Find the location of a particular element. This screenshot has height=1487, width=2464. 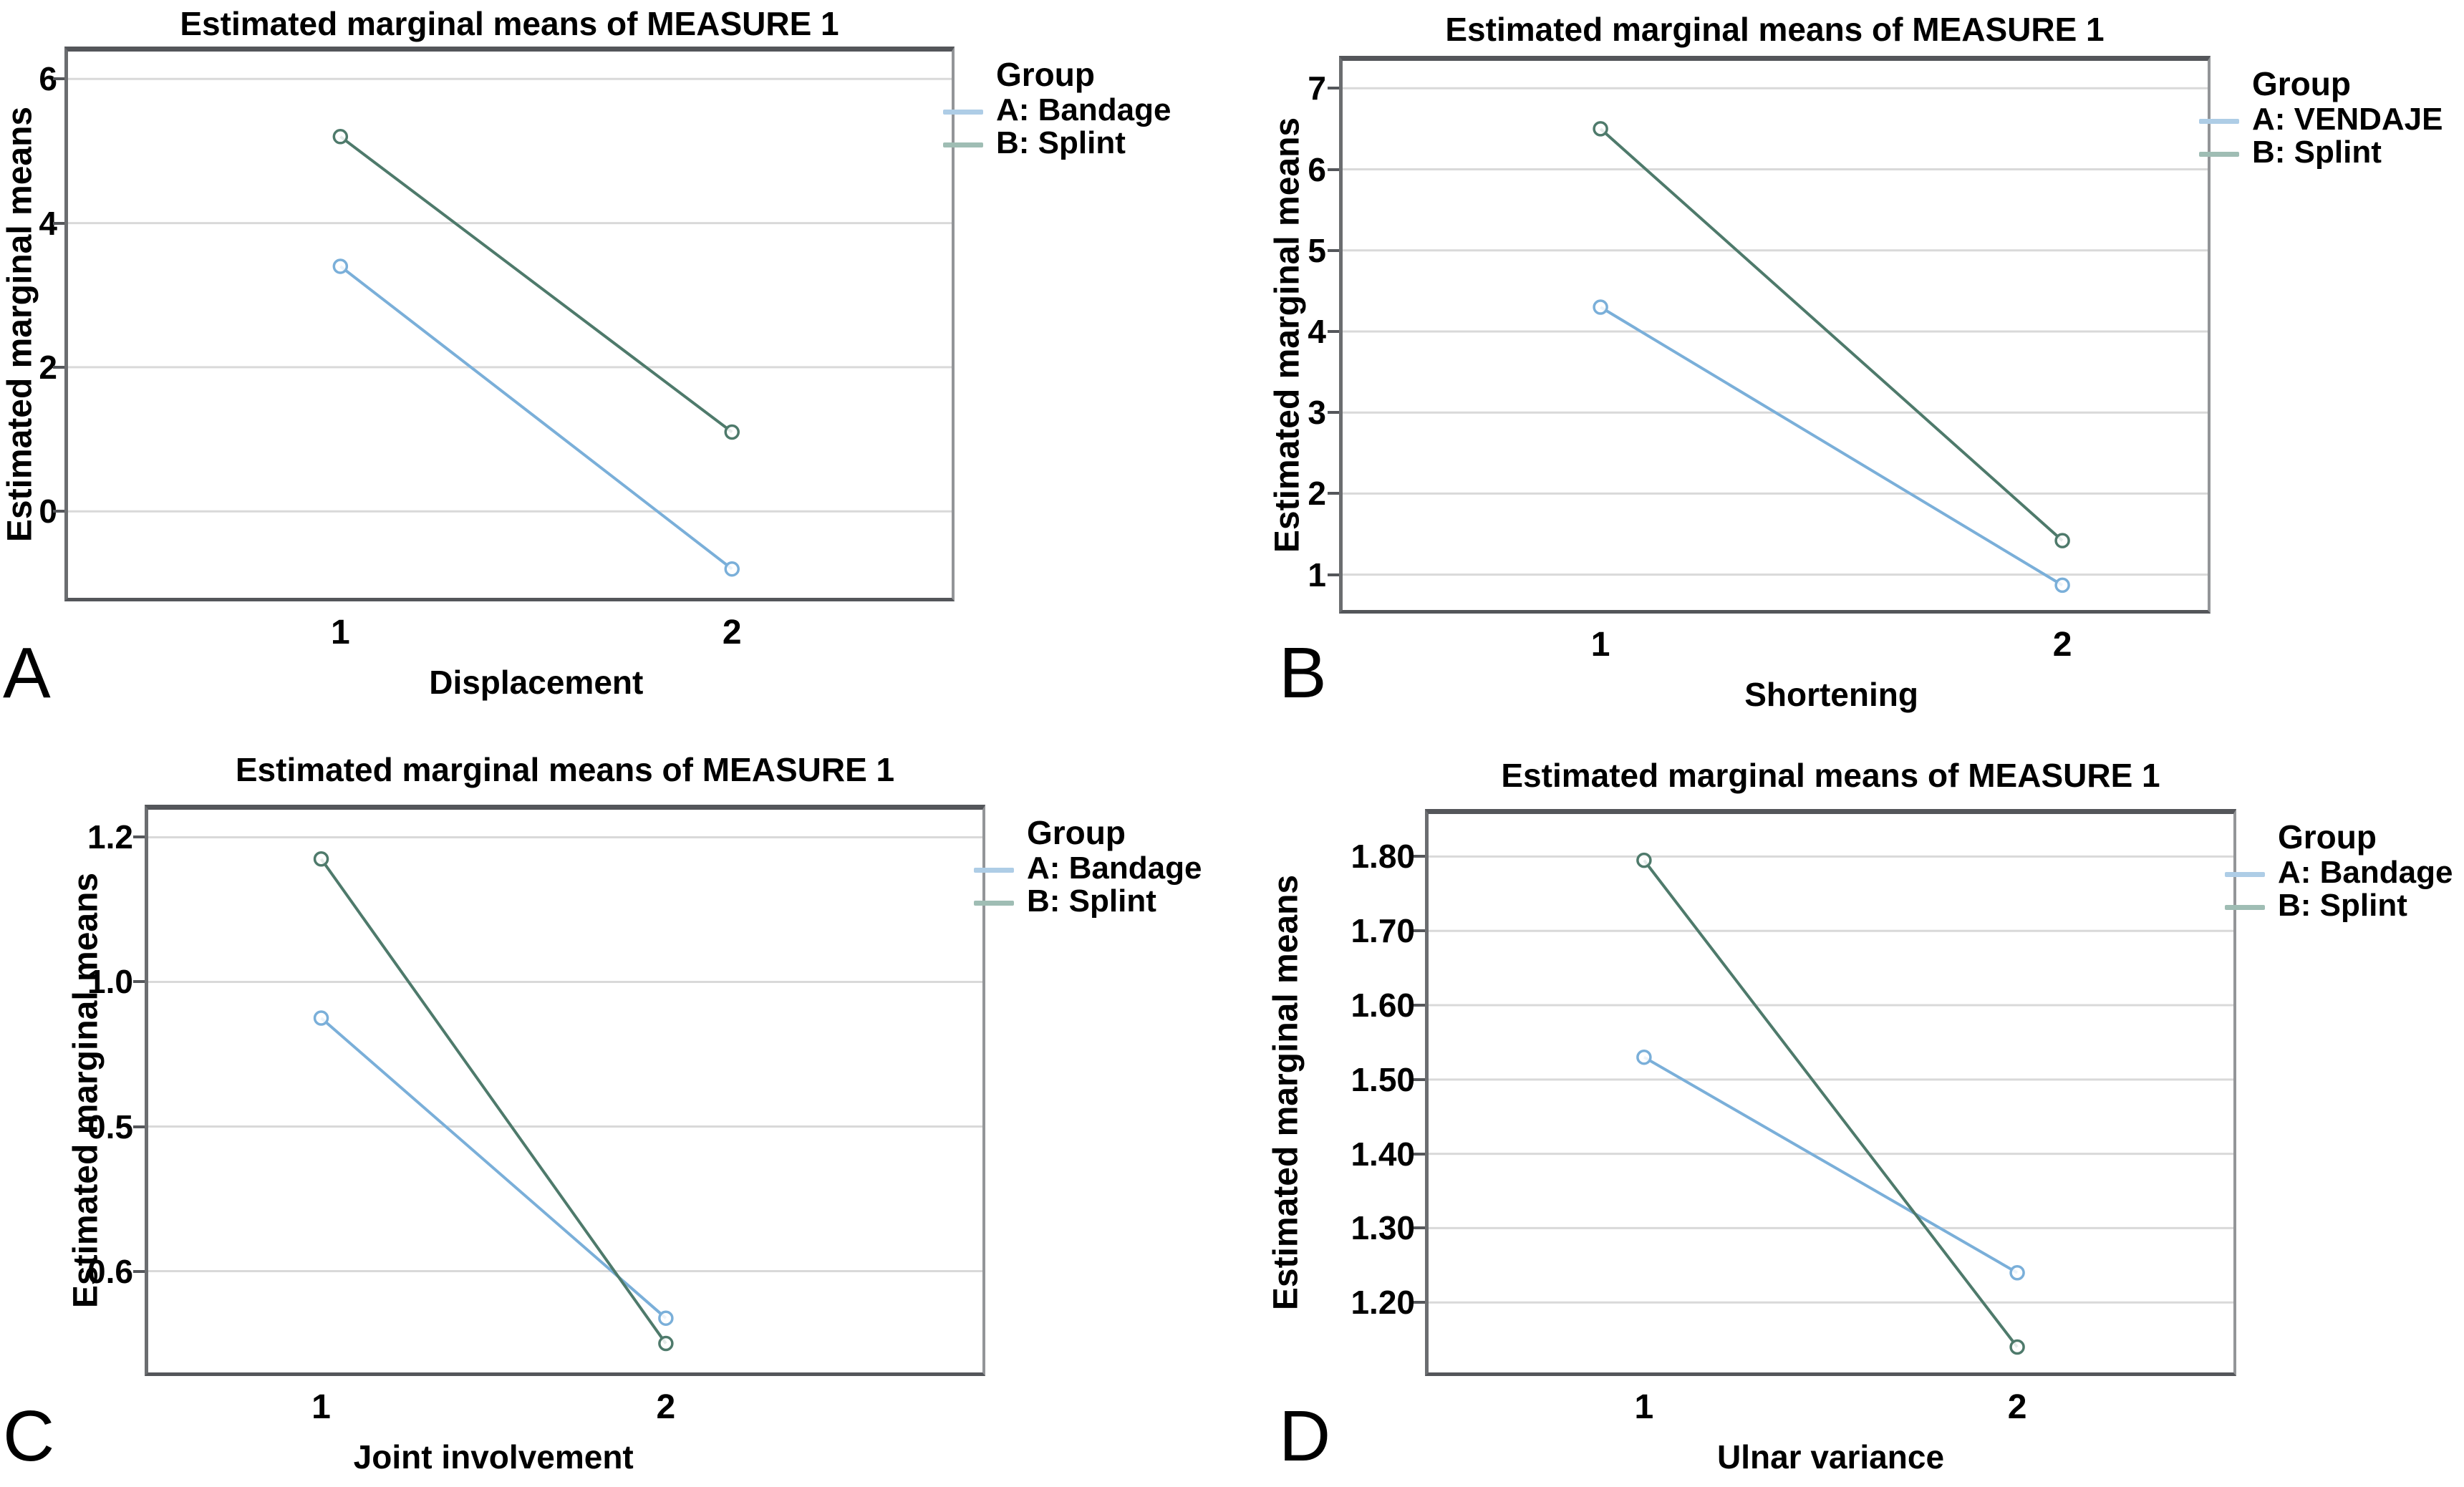

plot-area-b is located at coordinates (1775, 340).